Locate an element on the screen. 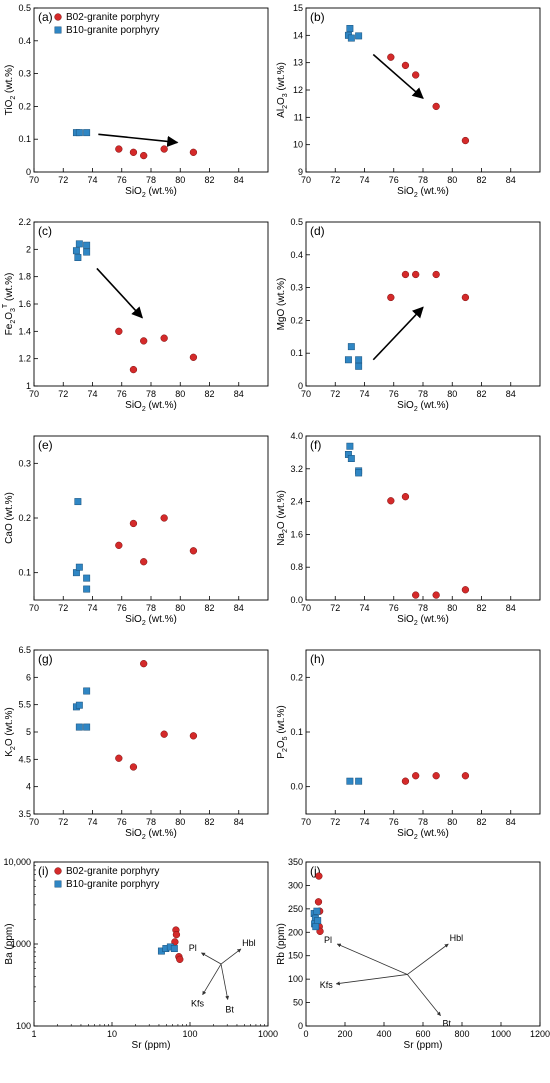  y-tick-label: 0.2 is located at coordinates (24, 518).